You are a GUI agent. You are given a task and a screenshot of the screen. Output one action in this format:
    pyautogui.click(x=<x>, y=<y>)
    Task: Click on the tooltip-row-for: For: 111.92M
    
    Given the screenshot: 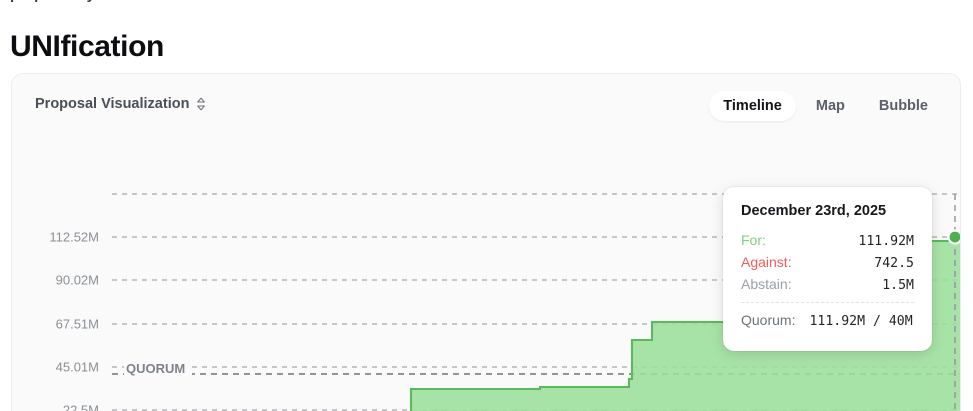 What is the action you would take?
    pyautogui.click(x=827, y=240)
    